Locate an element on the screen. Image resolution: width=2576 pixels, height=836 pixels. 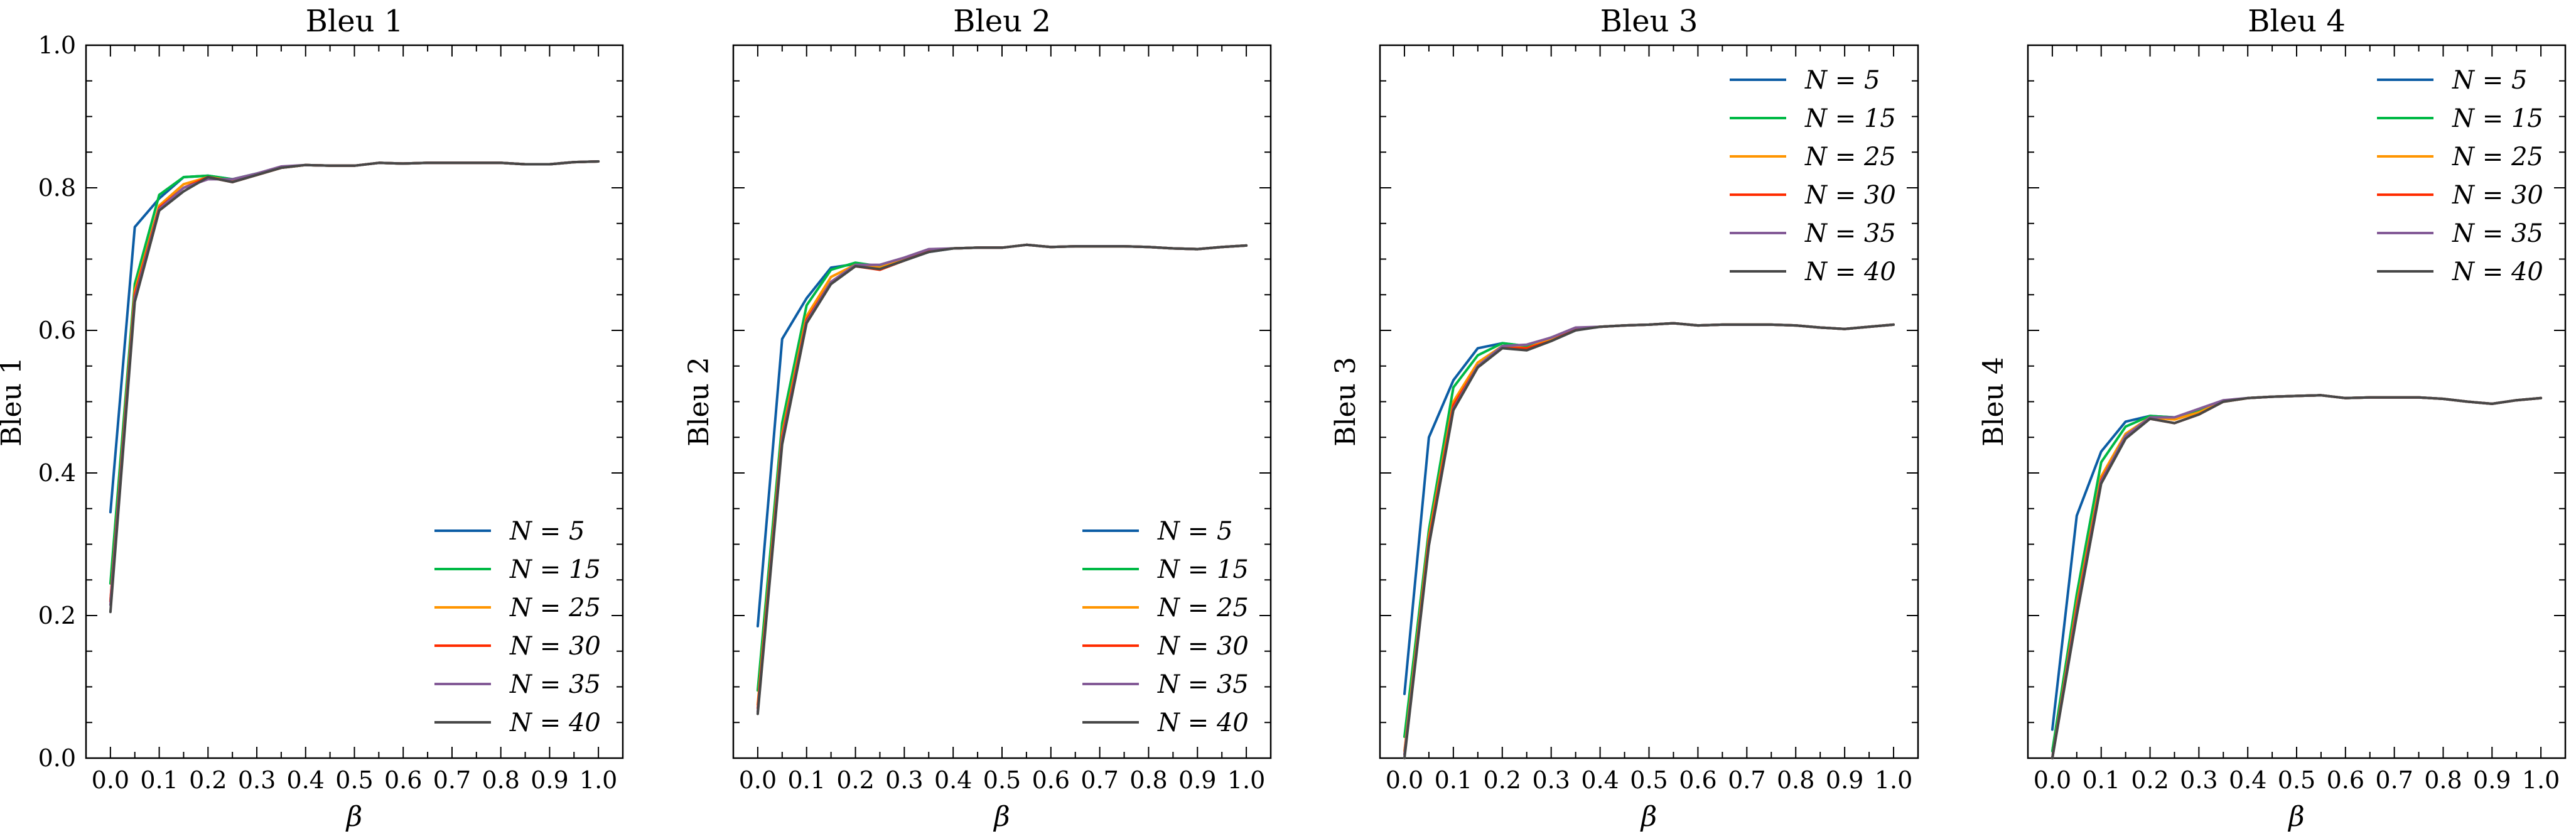
x-tick-label: 0.3 is located at coordinates (1551, 780).